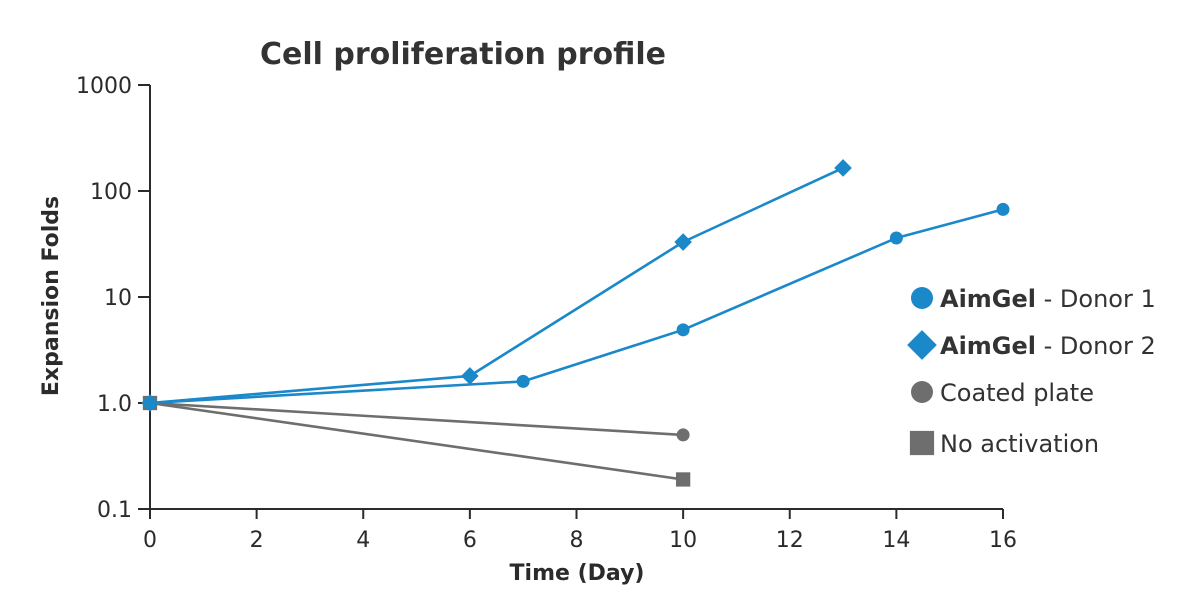 The image size is (1200, 600). I want to click on y-tick-label: 1000, so click(104, 86).